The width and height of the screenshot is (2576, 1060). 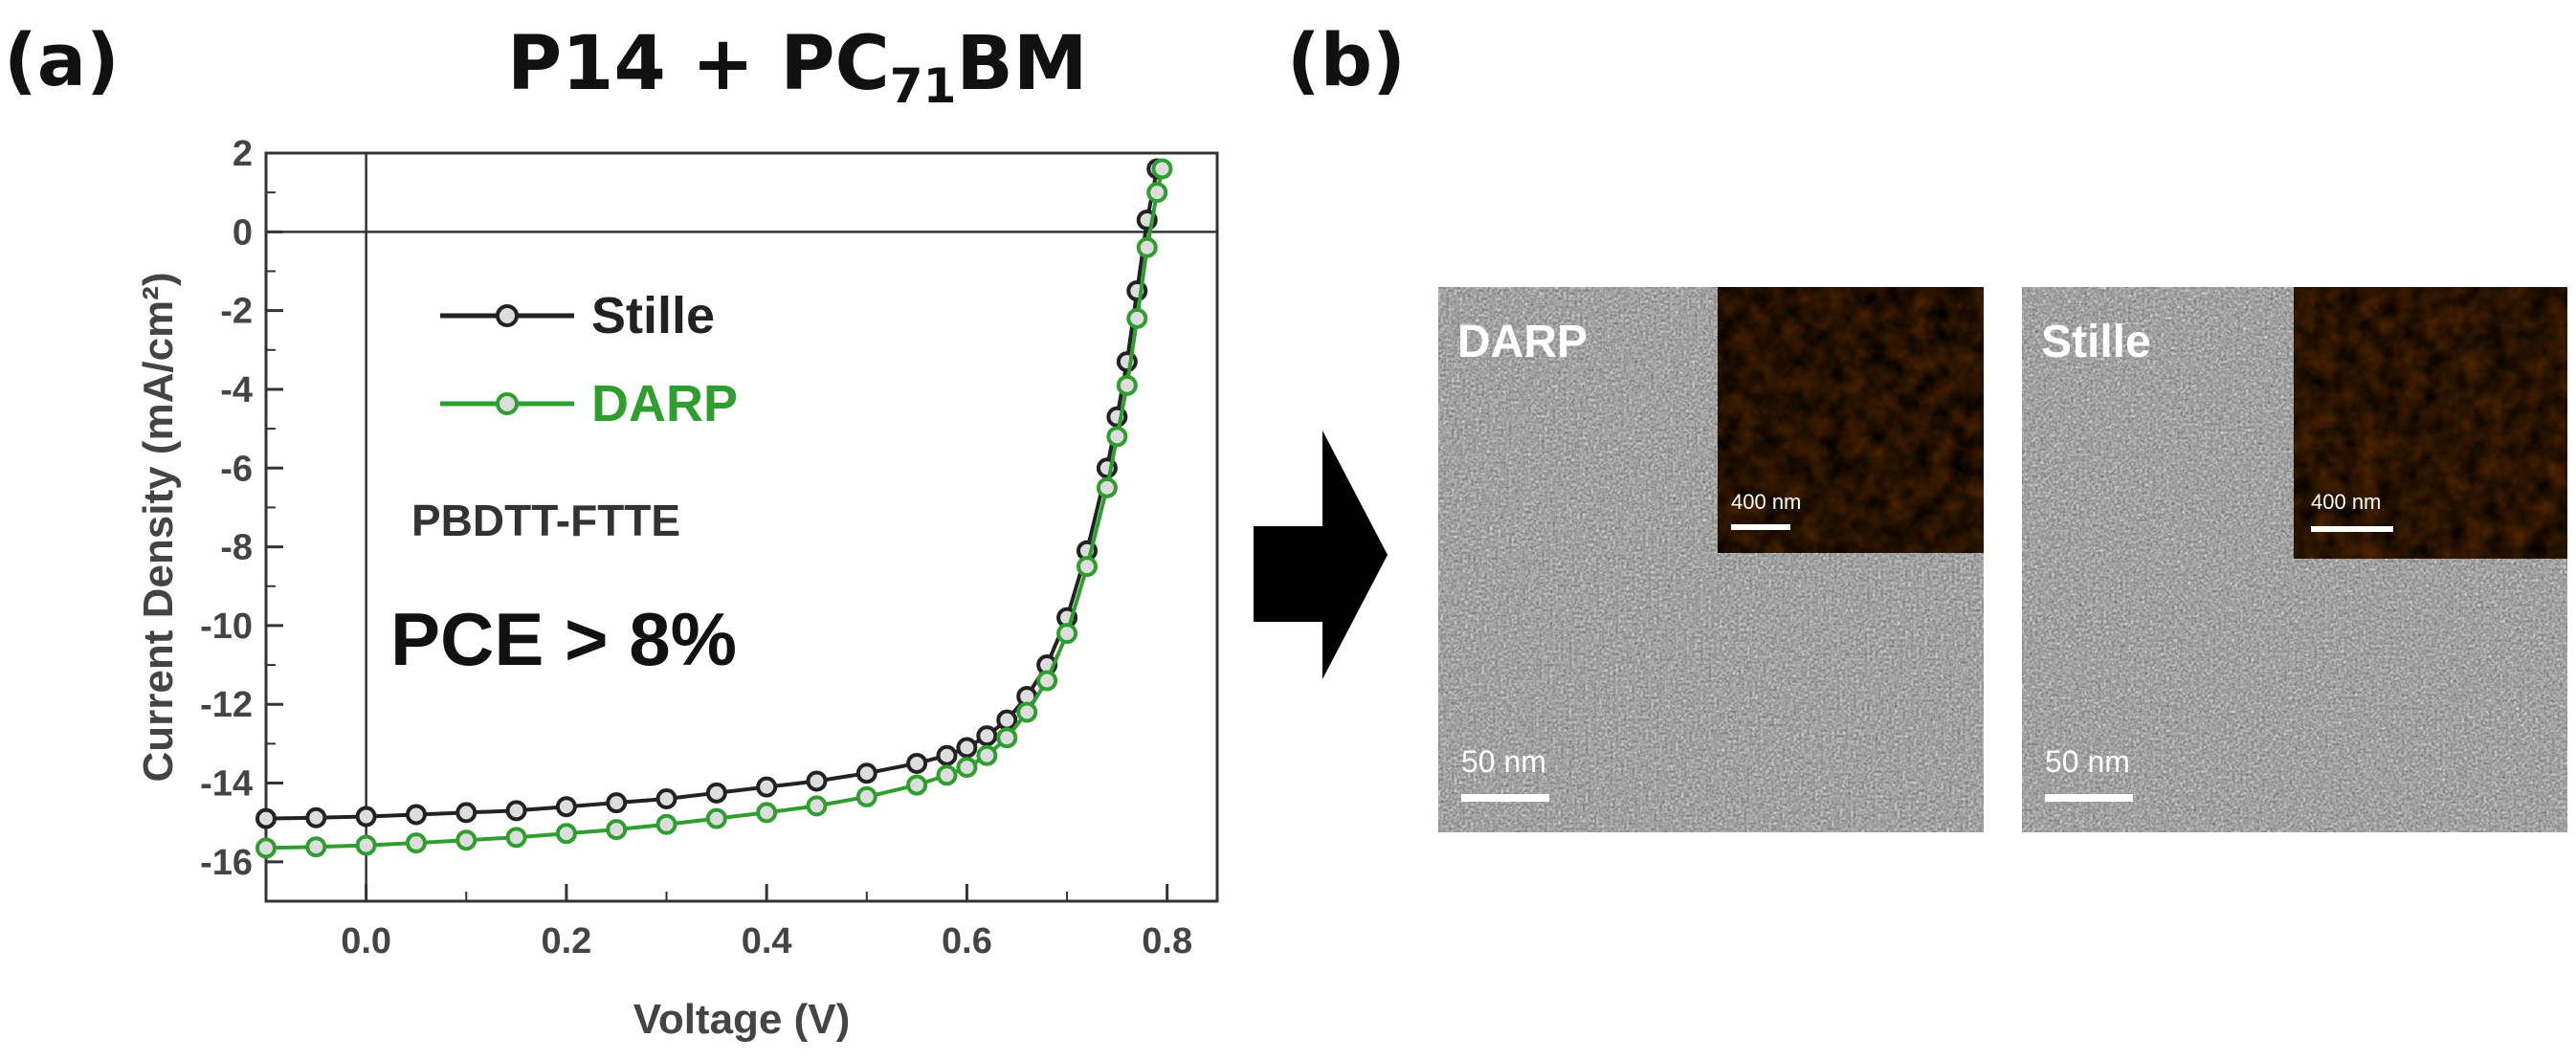 What do you see at coordinates (1766, 502) in the screenshot?
I see `afm-scale-label-darp: 400 nm` at bounding box center [1766, 502].